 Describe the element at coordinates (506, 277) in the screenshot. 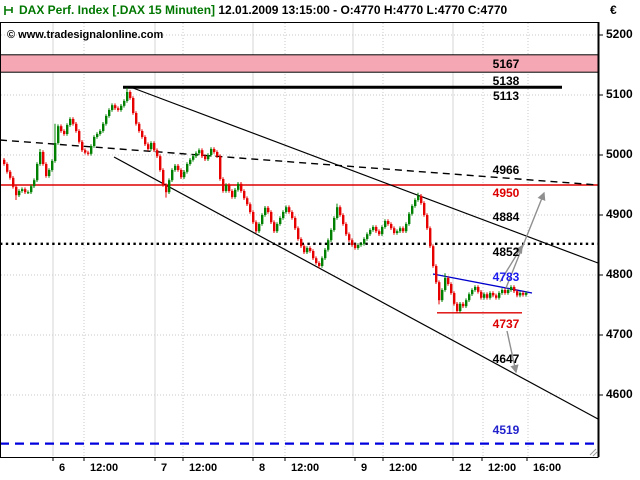

I see `price-annotation: 4783` at that location.